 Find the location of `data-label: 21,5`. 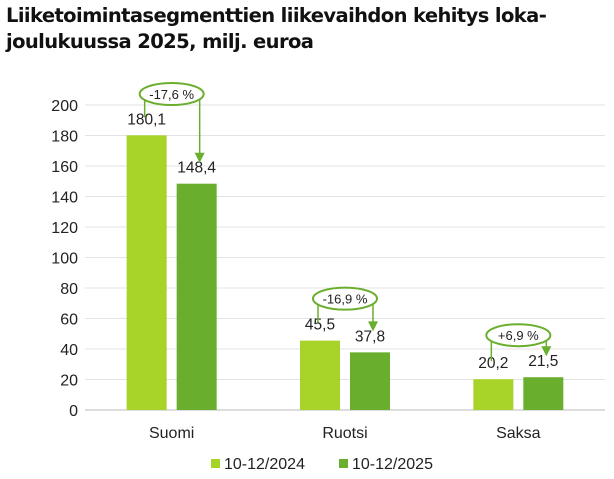

data-label: 21,5 is located at coordinates (543, 361).